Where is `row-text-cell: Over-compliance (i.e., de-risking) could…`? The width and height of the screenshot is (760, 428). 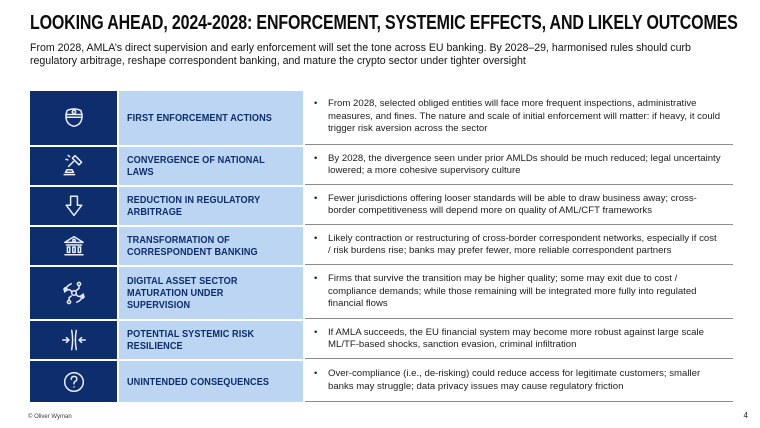
row-text-cell: Over-compliance (i.e., de-risking) could… is located at coordinates (519, 382).